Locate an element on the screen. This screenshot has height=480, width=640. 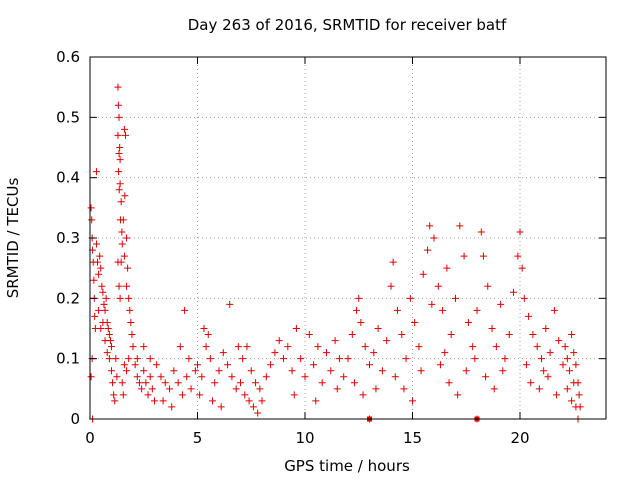
x-tick-label: 10 is located at coordinates (304, 438).